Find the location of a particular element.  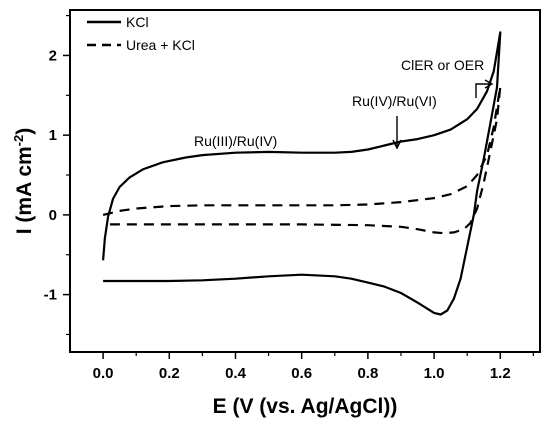

annotations: Ru(III)/Ru(IV) Ru(IV)/Ru(VI) ClER or OER is located at coordinates (344, 103).